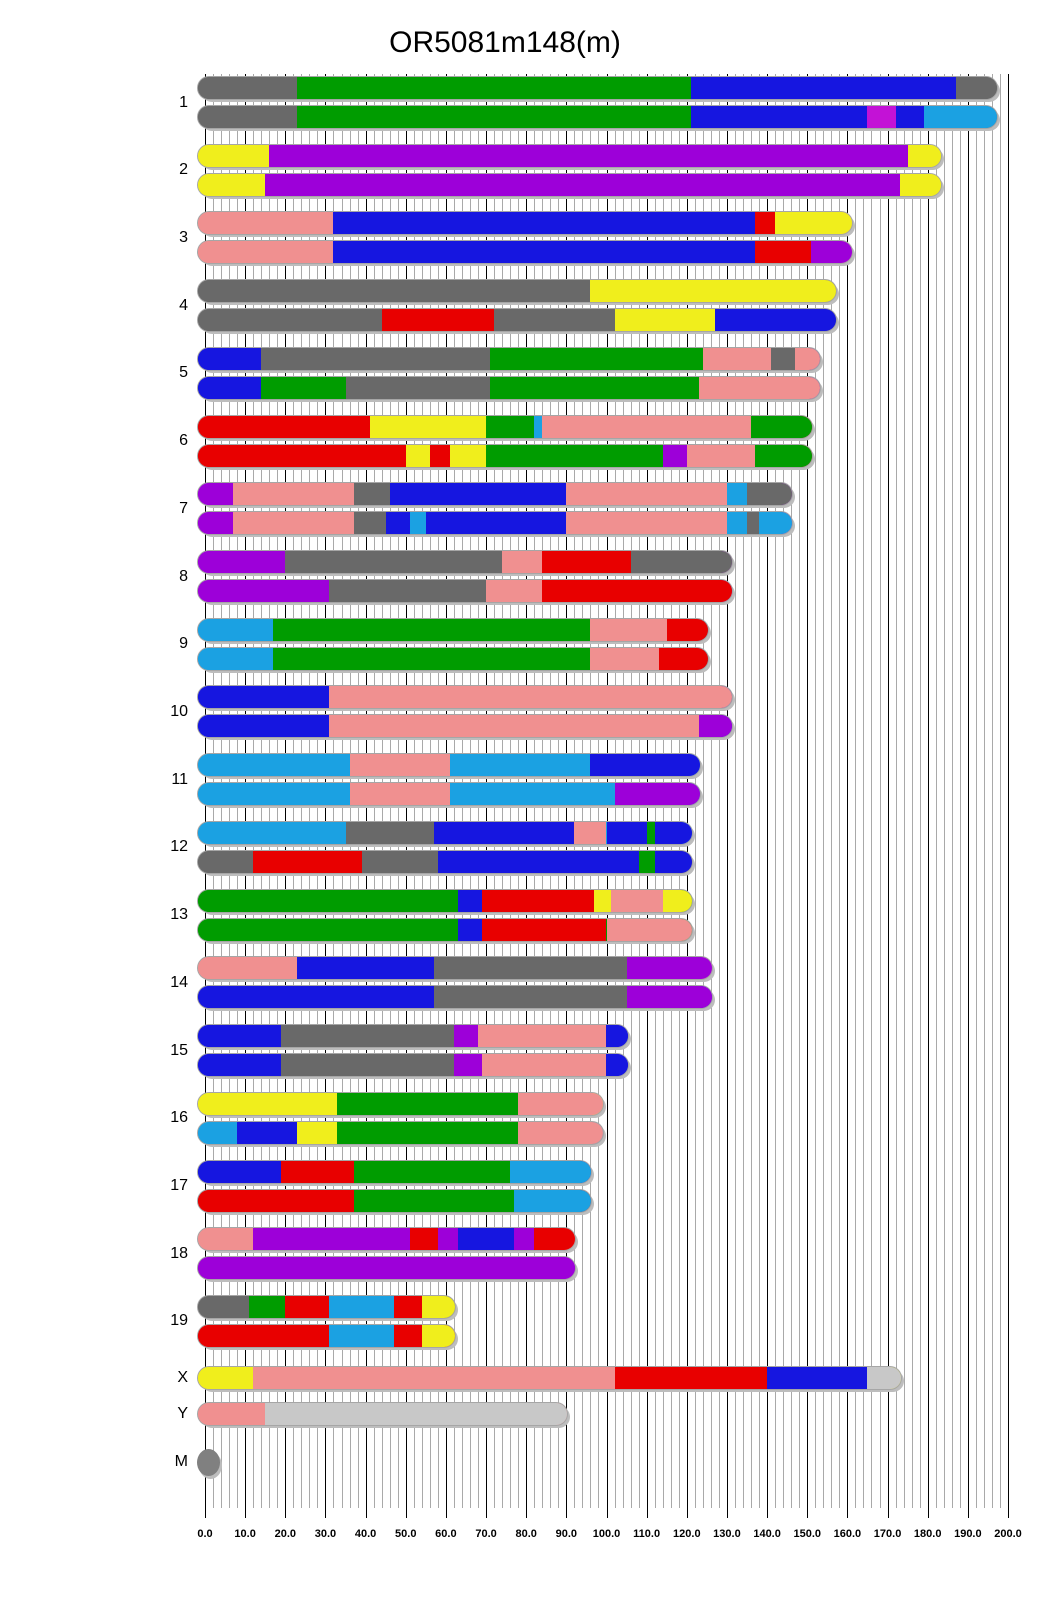 This screenshot has width=1040, height=1616. I want to click on chart-title: OR5081m148(m), so click(505, 42).